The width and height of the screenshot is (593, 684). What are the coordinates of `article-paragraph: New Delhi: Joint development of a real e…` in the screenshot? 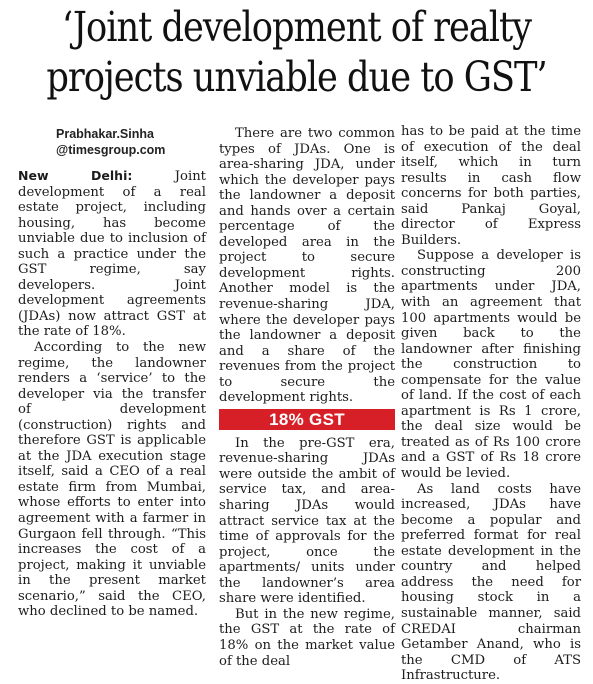 It's located at (112, 254).